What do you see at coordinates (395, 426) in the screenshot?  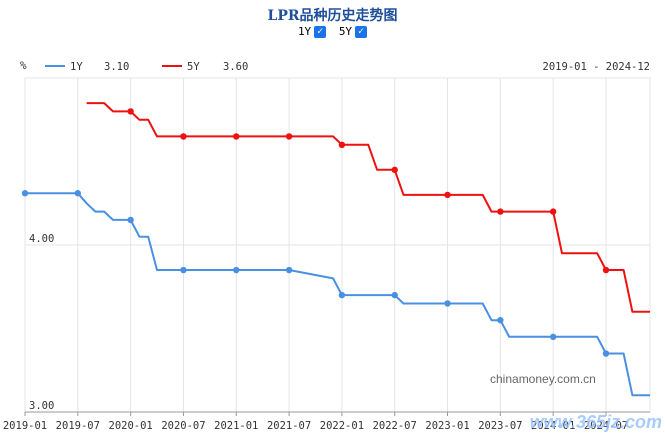 I see `x-tick-label: 2022-07` at bounding box center [395, 426].